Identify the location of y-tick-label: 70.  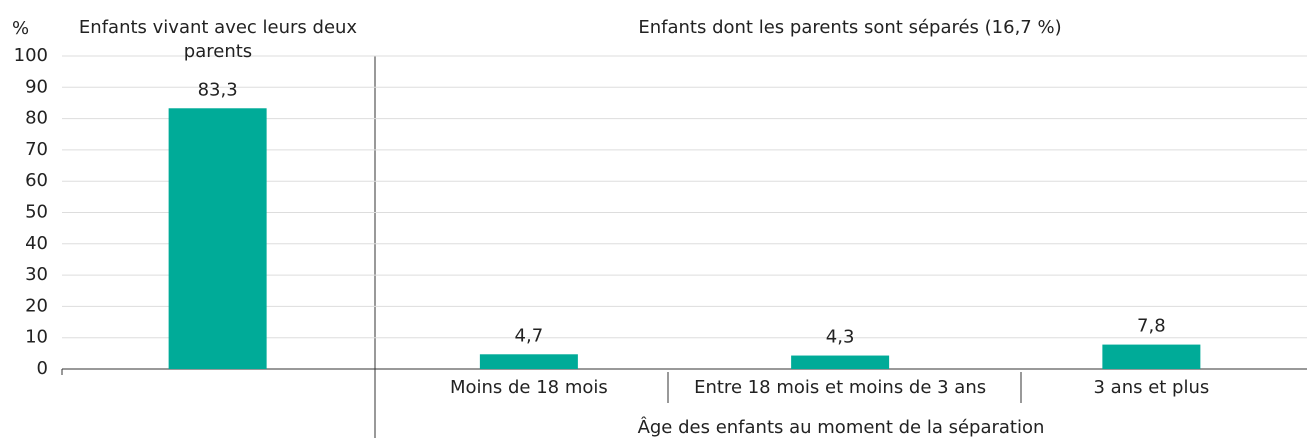
(36, 149).